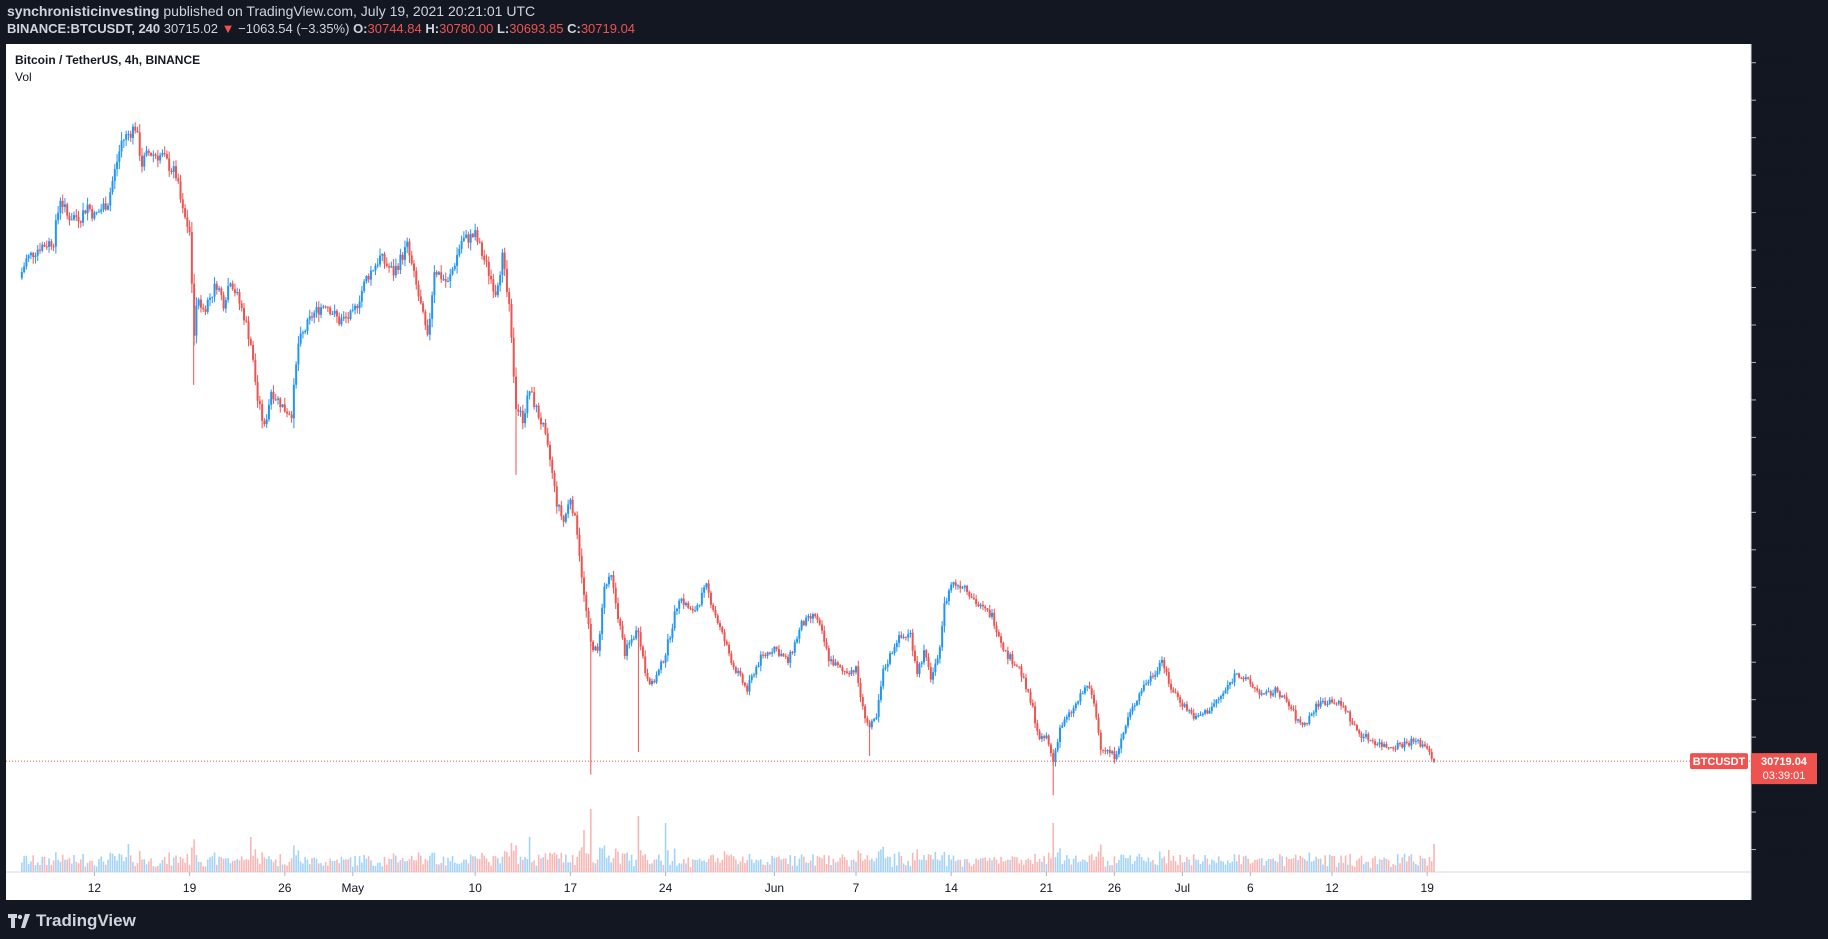  Describe the element at coordinates (72, 921) in the screenshot. I see `tradingview-logo: TradingView` at that location.